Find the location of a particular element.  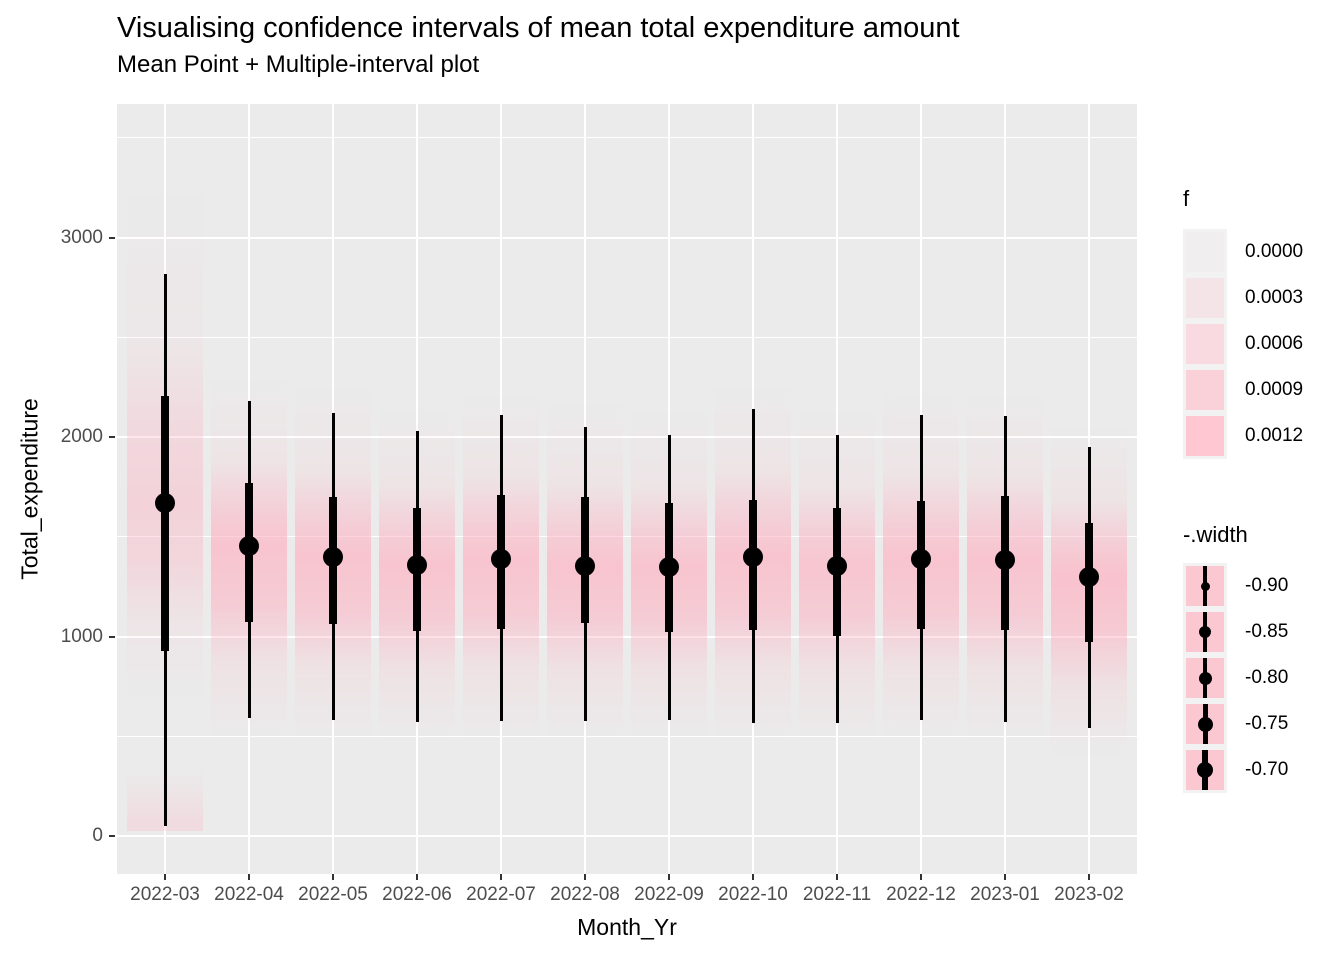

plot-subtitle: Mean Point + Multiple-interval plot is located at coordinates (298, 64).